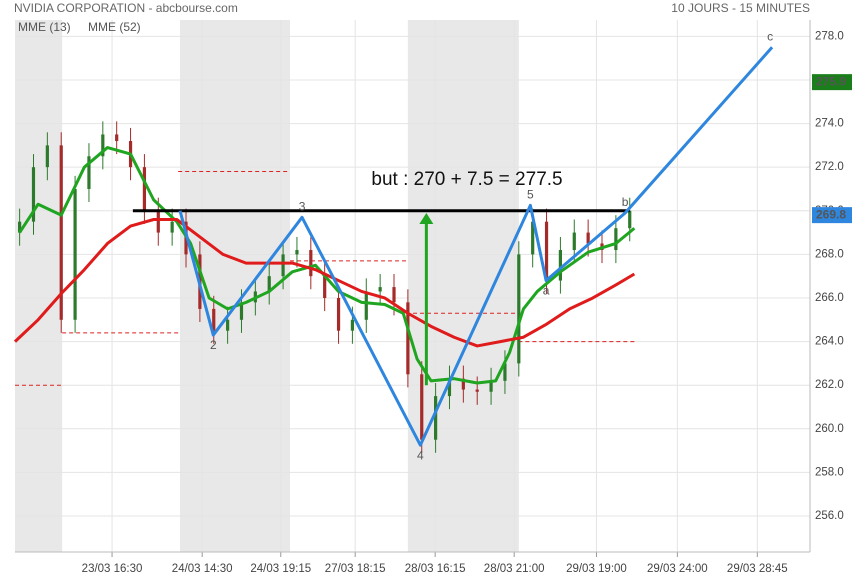  What do you see at coordinates (44, 27) in the screenshot?
I see `legend-entry: MME (13)` at bounding box center [44, 27].